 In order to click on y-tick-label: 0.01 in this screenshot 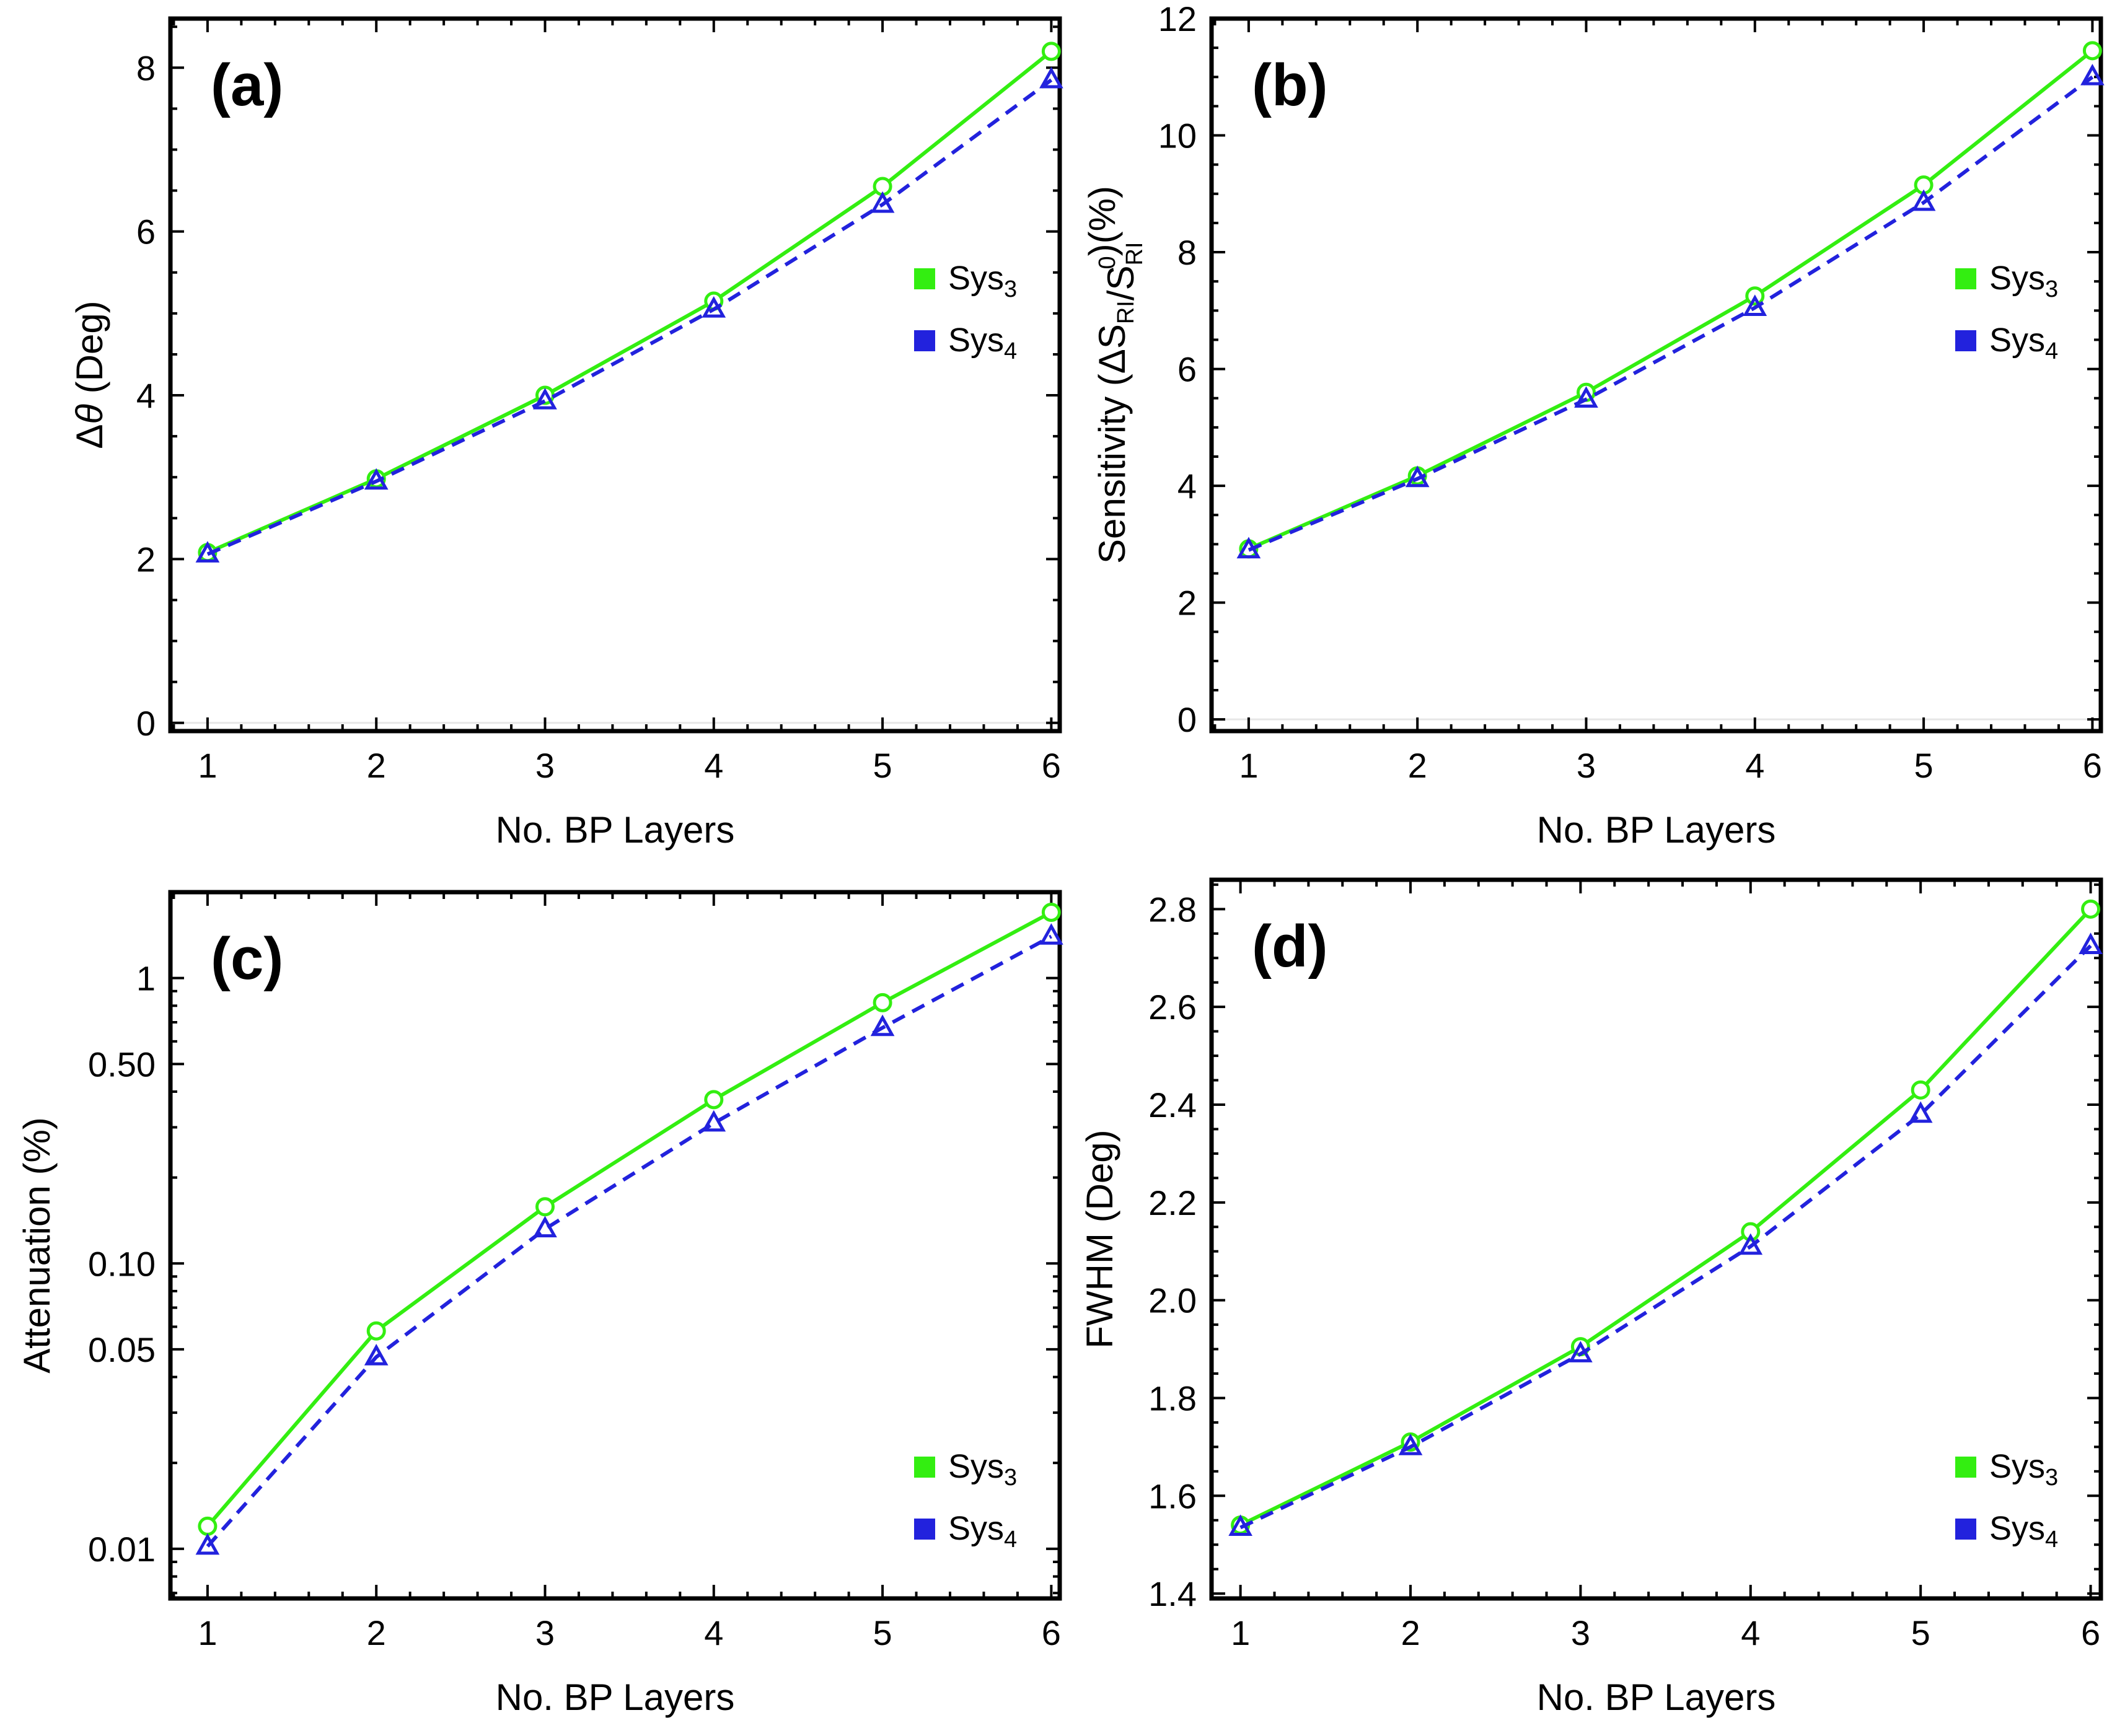, I will do `click(122, 1550)`.